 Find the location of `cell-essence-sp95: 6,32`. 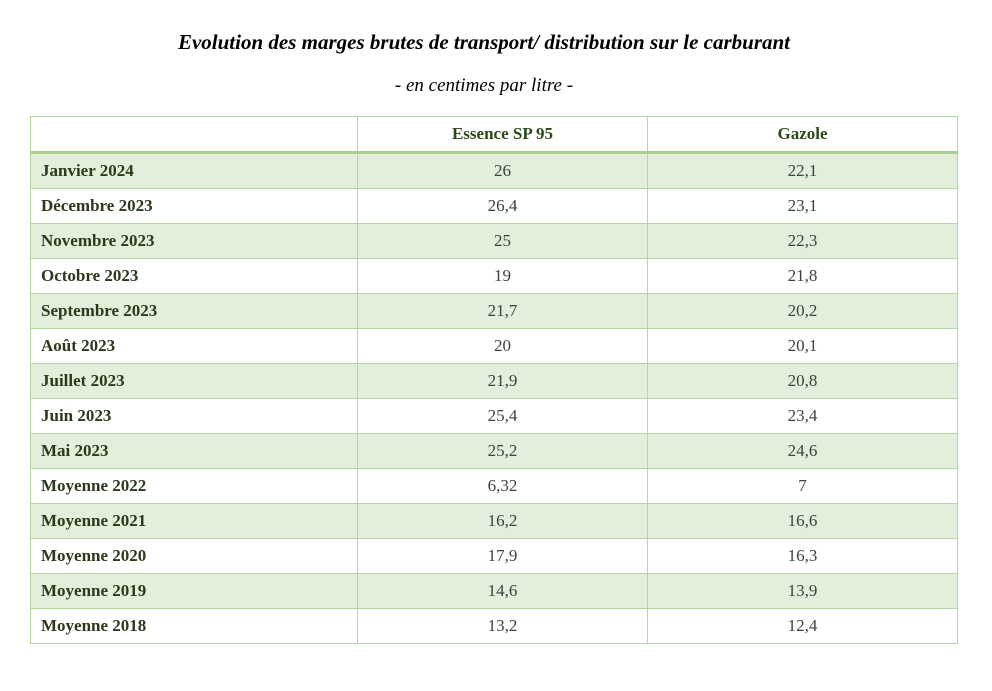

cell-essence-sp95: 6,32 is located at coordinates (502, 486).